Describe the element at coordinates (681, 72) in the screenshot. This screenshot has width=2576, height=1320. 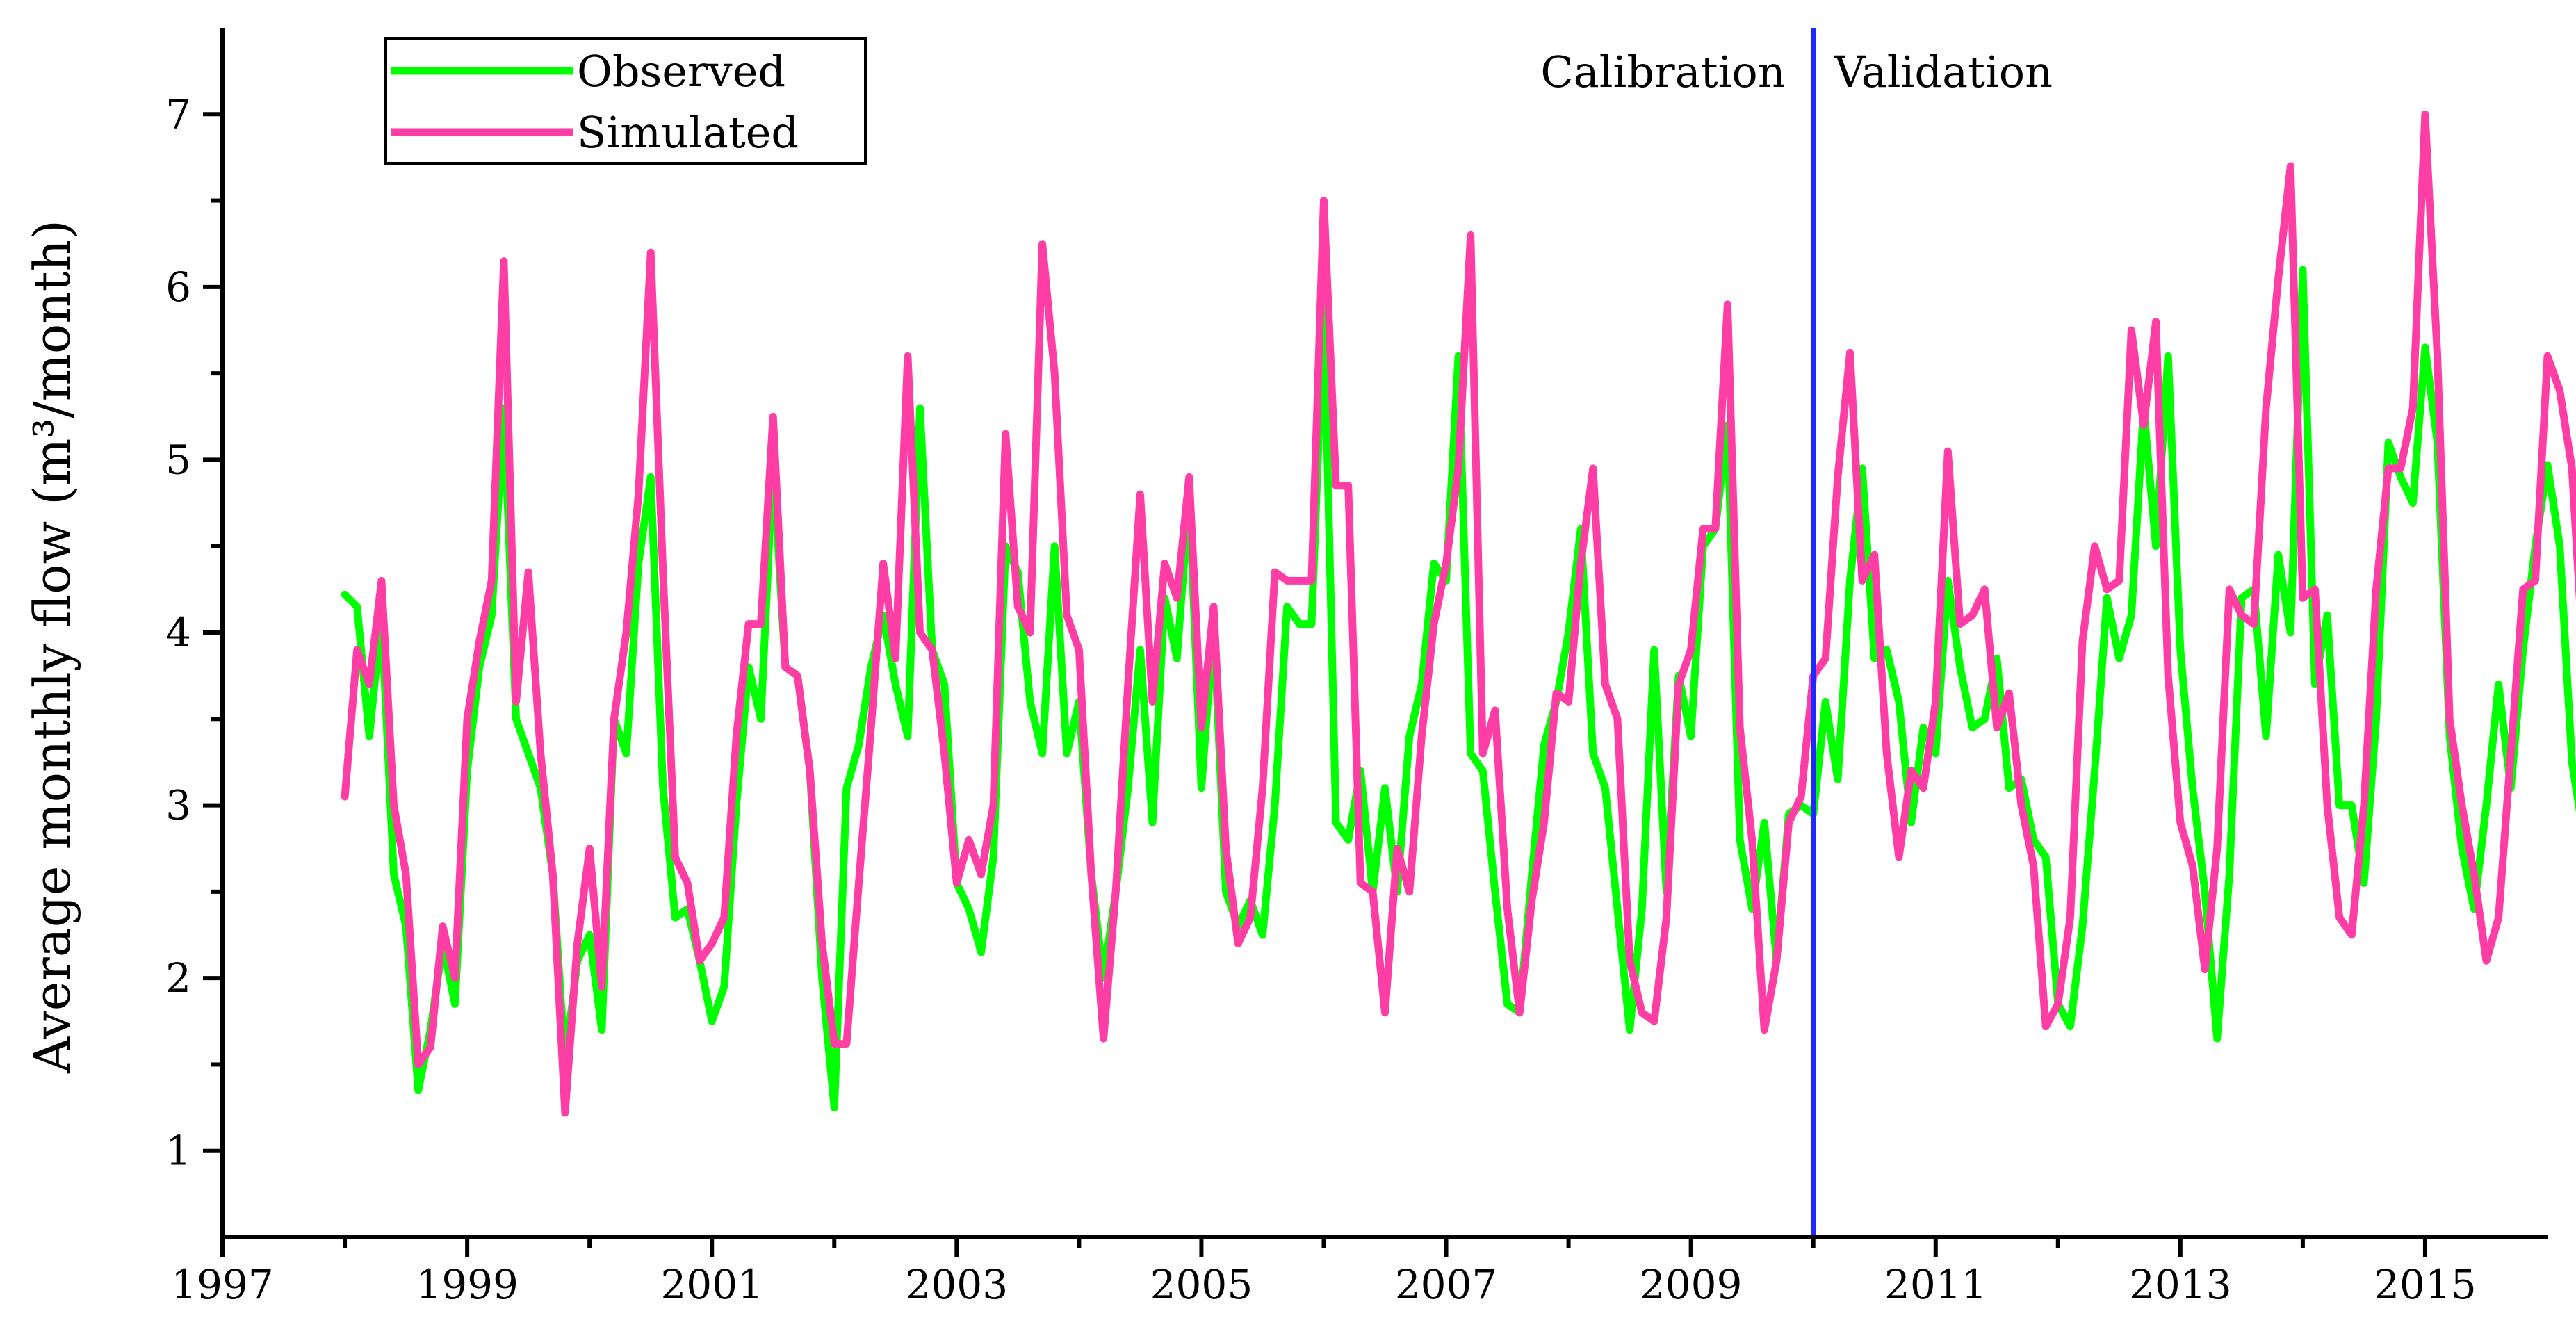
I see `legend-label-observed: Observed` at that location.